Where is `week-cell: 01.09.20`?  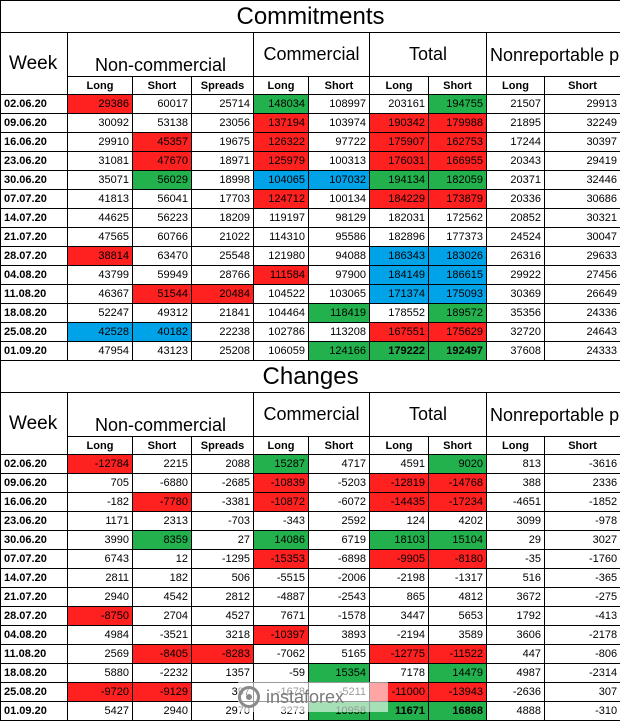 week-cell: 01.09.20 is located at coordinates (34, 711).